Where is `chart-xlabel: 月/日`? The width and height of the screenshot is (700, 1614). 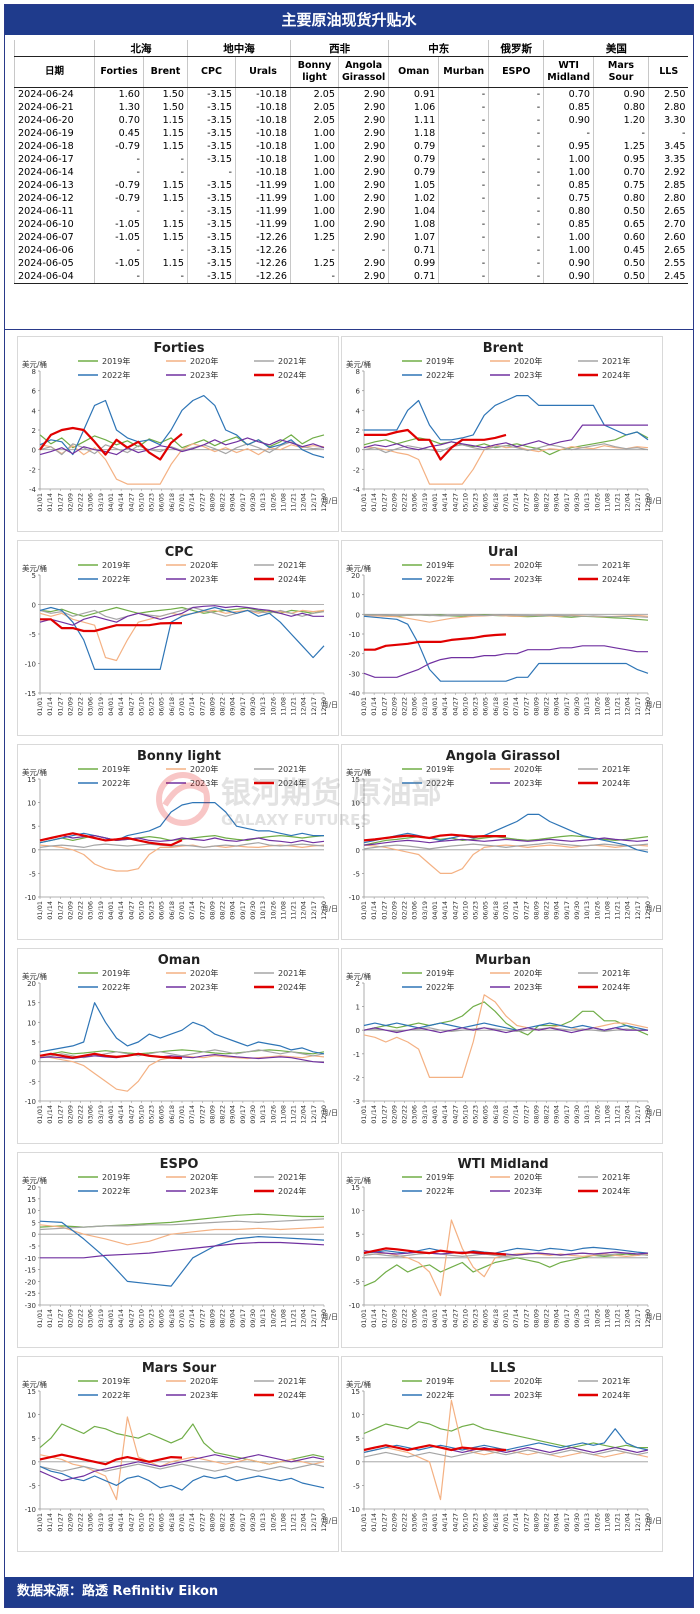 chart-xlabel: 月/日 is located at coordinates (330, 1113).